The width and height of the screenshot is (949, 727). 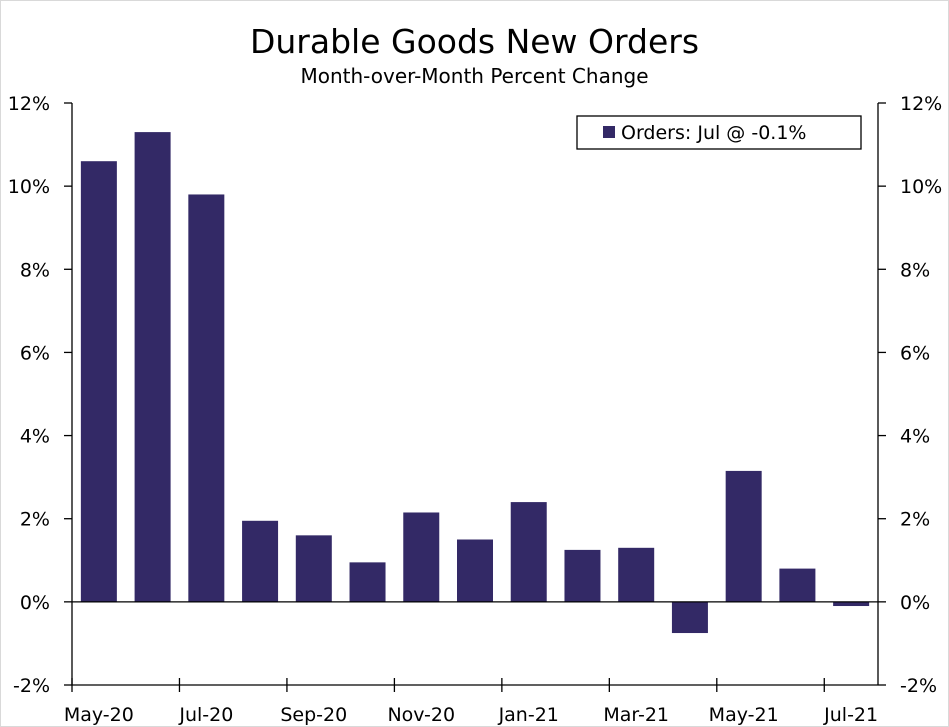 I want to click on y-tick-label-right: 12%, so click(x=921, y=104).